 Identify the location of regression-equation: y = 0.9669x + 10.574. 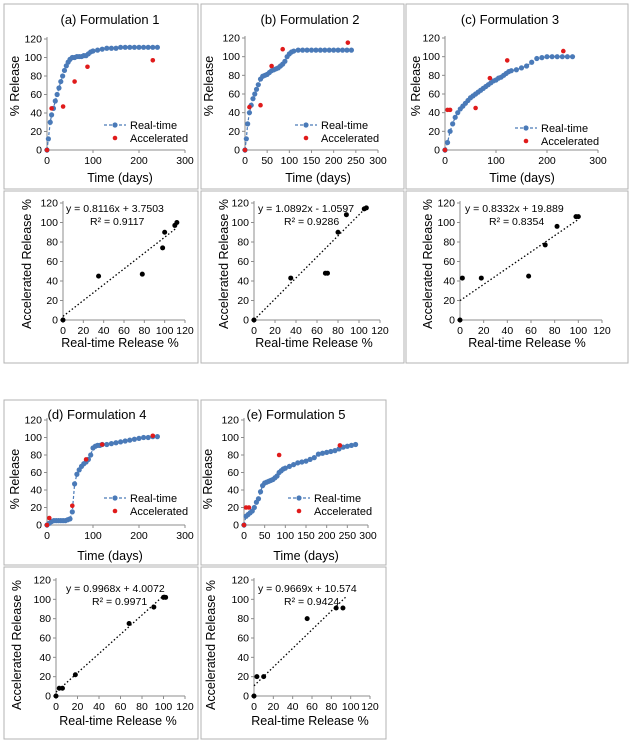
(307, 589).